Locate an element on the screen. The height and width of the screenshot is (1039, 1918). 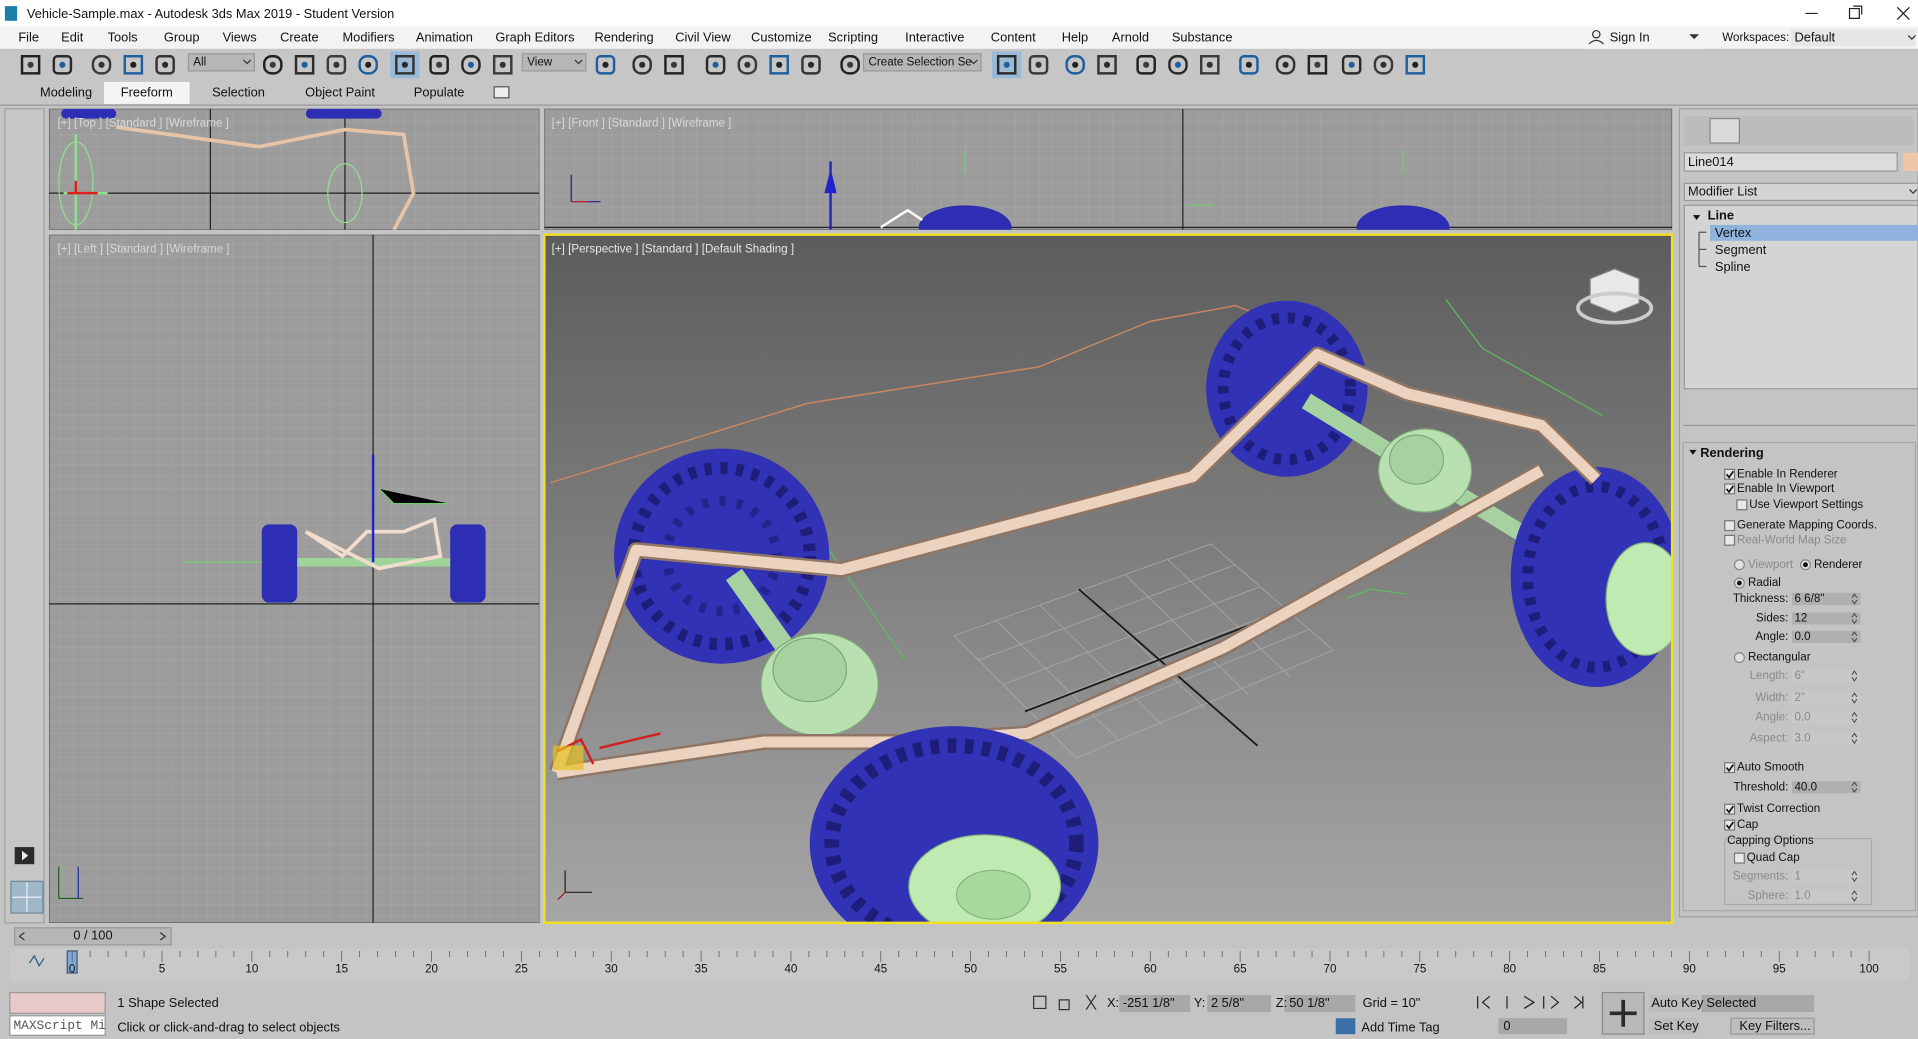
rollout-title: Rendering is located at coordinates (1731, 452).